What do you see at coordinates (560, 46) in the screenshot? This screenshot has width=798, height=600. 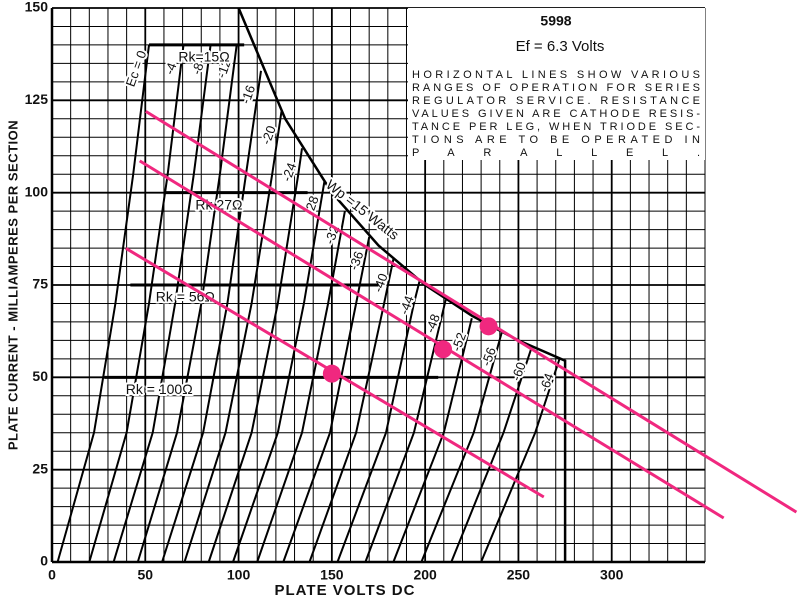 I see `note-subtitle: Ef = 6.3 Volts` at bounding box center [560, 46].